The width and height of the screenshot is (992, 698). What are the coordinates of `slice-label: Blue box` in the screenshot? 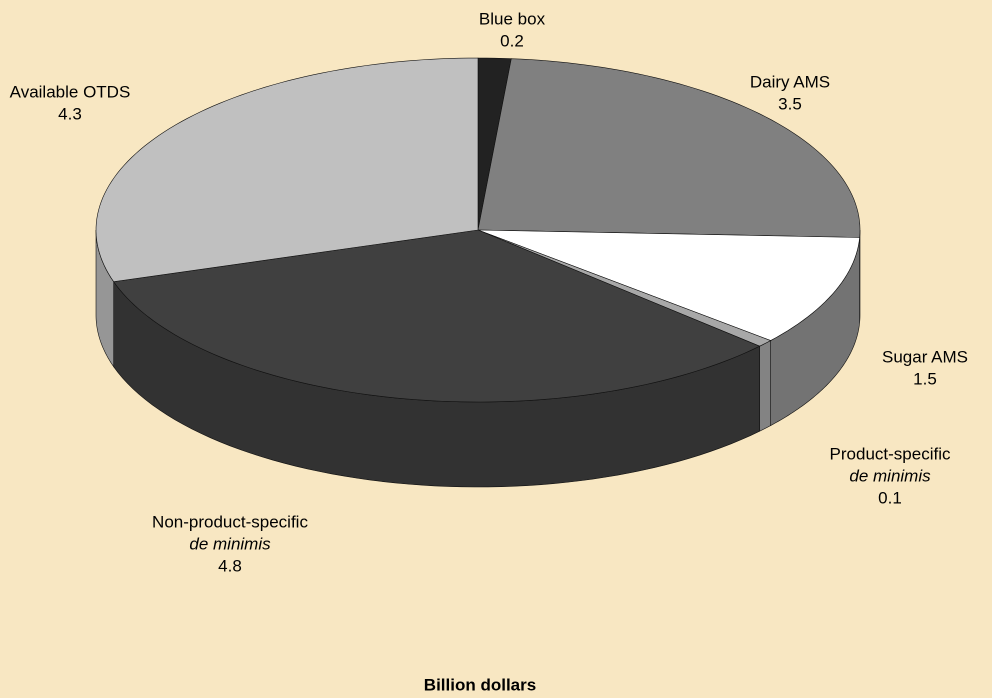 It's located at (512, 18).